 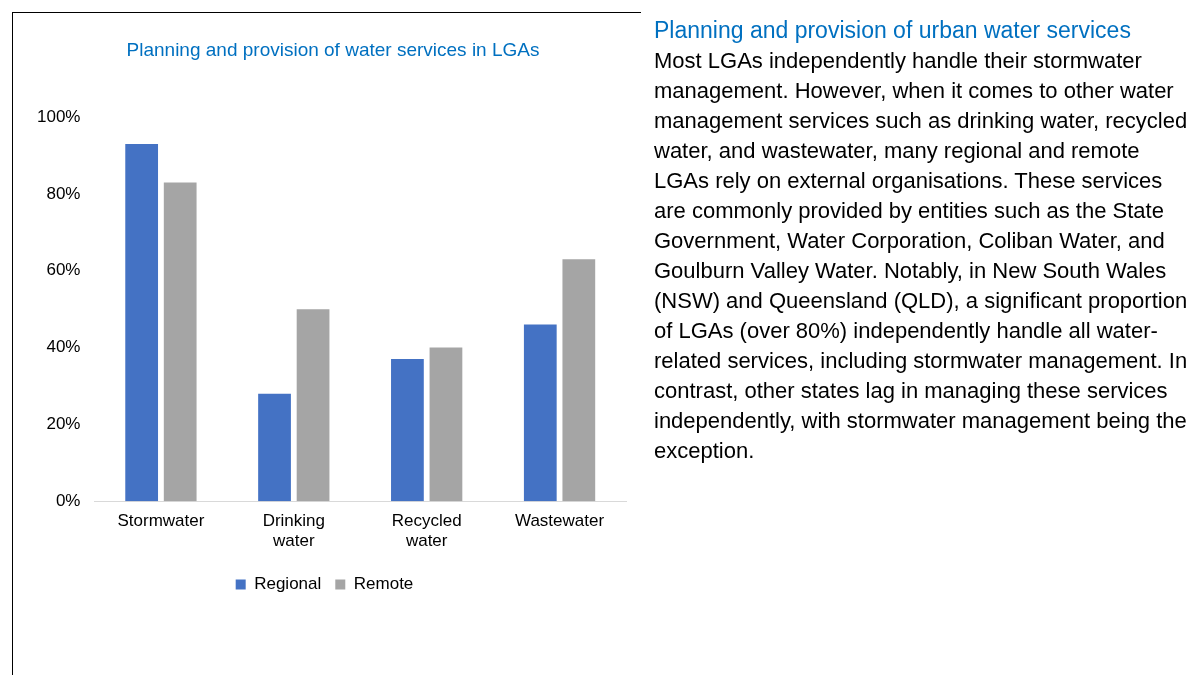 What do you see at coordinates (560, 521) in the screenshot?
I see `x-tick-label: Wastewater` at bounding box center [560, 521].